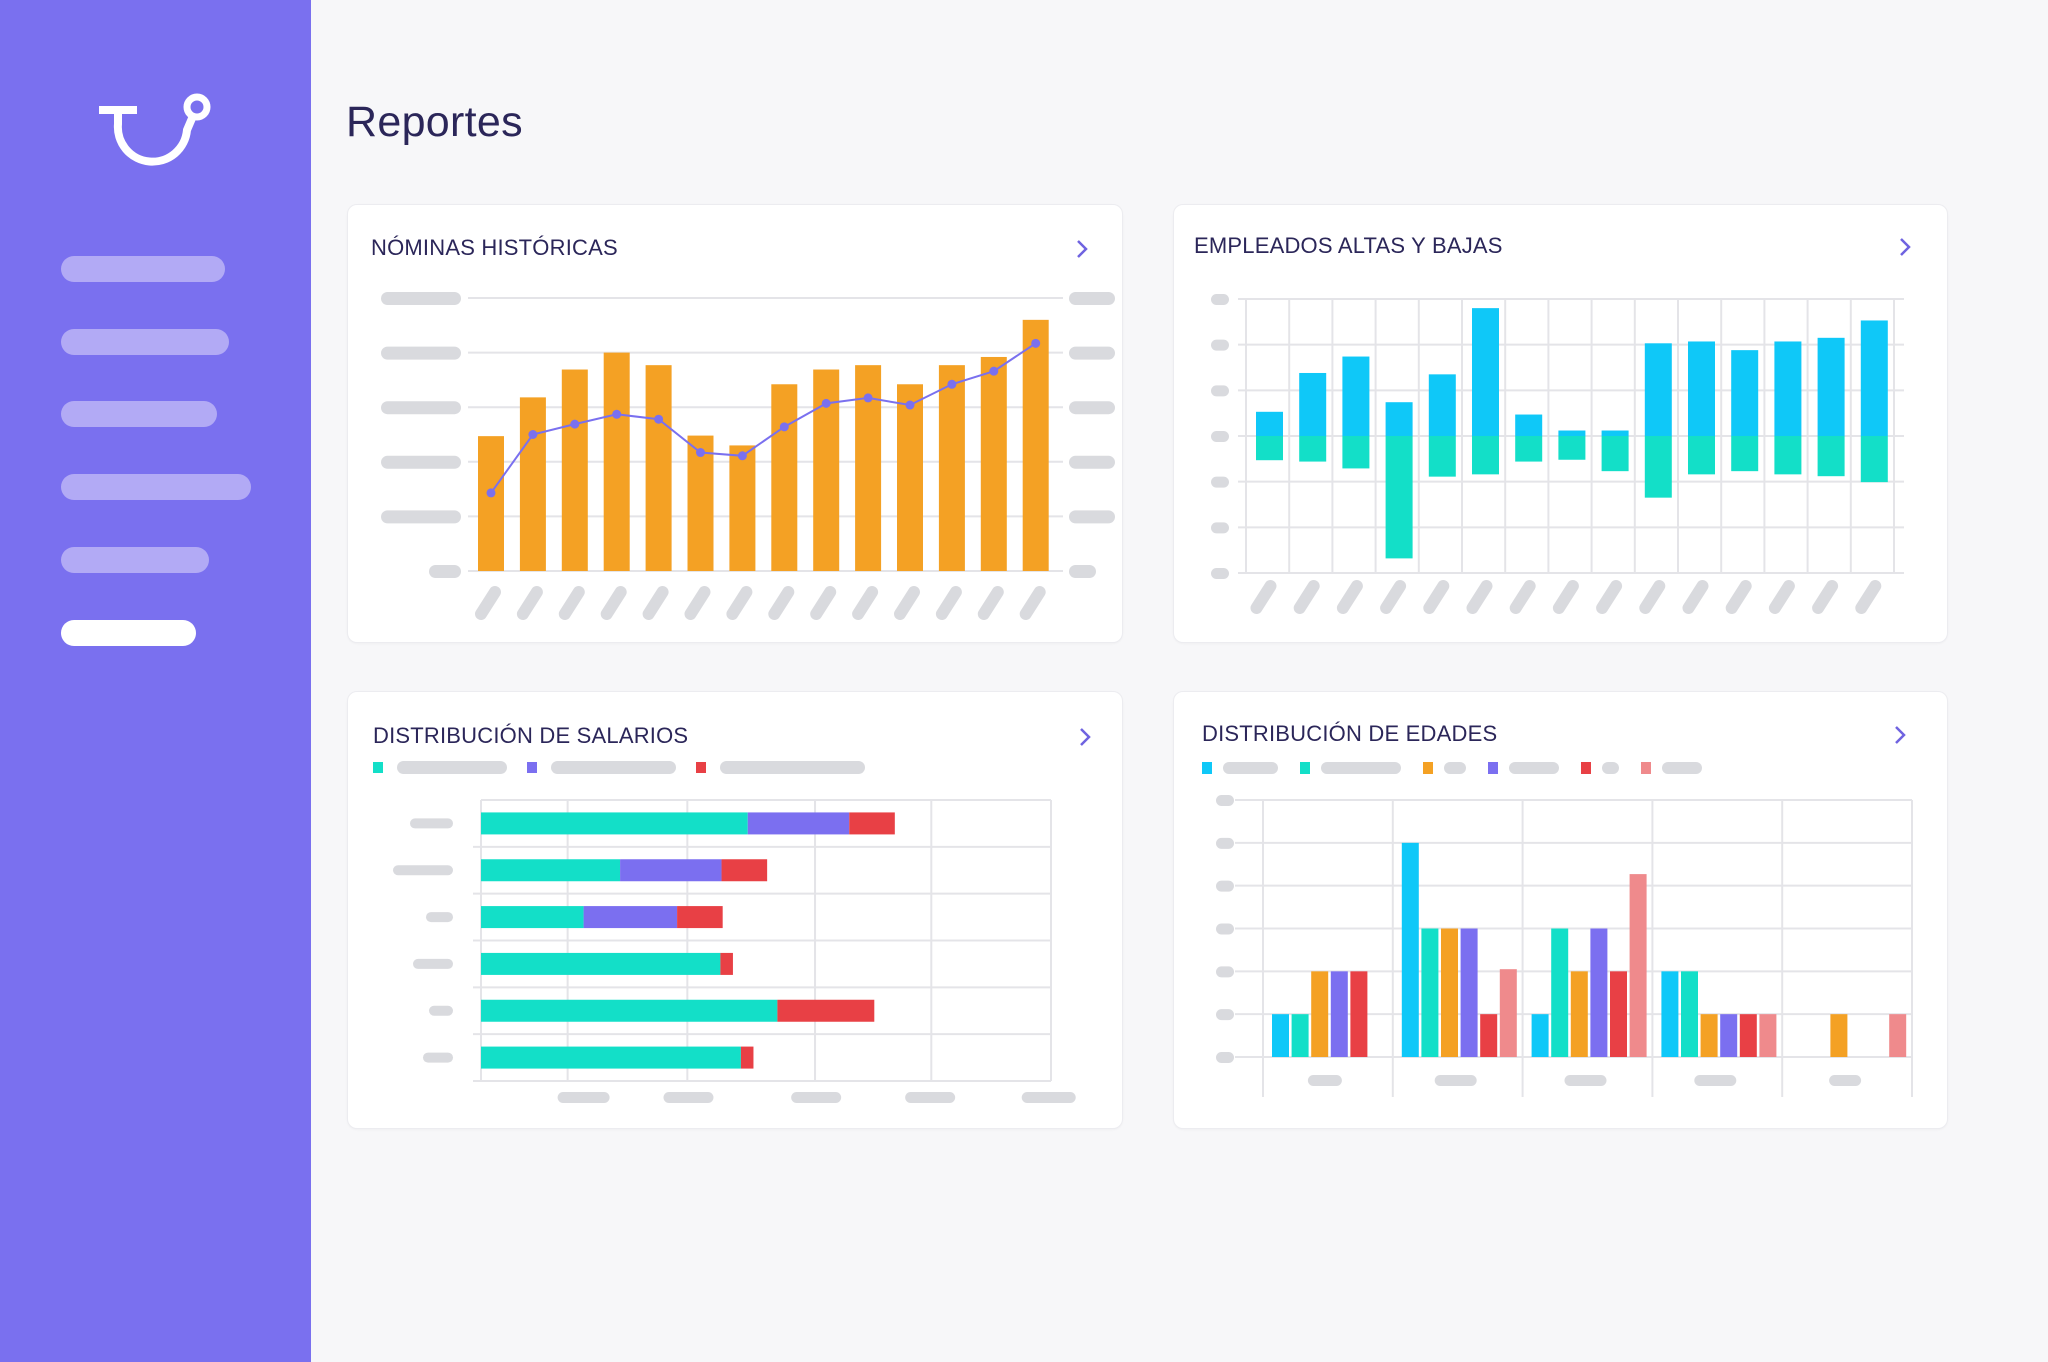 The width and height of the screenshot is (2048, 1362). I want to click on card-title: EMPLEADOS ALTAS Y BAJAS, so click(1348, 245).